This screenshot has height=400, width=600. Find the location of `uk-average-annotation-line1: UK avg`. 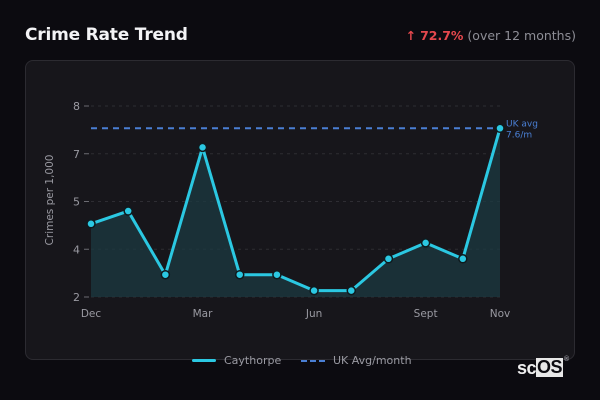

uk-average-annotation-line1: UK avg is located at coordinates (522, 124).